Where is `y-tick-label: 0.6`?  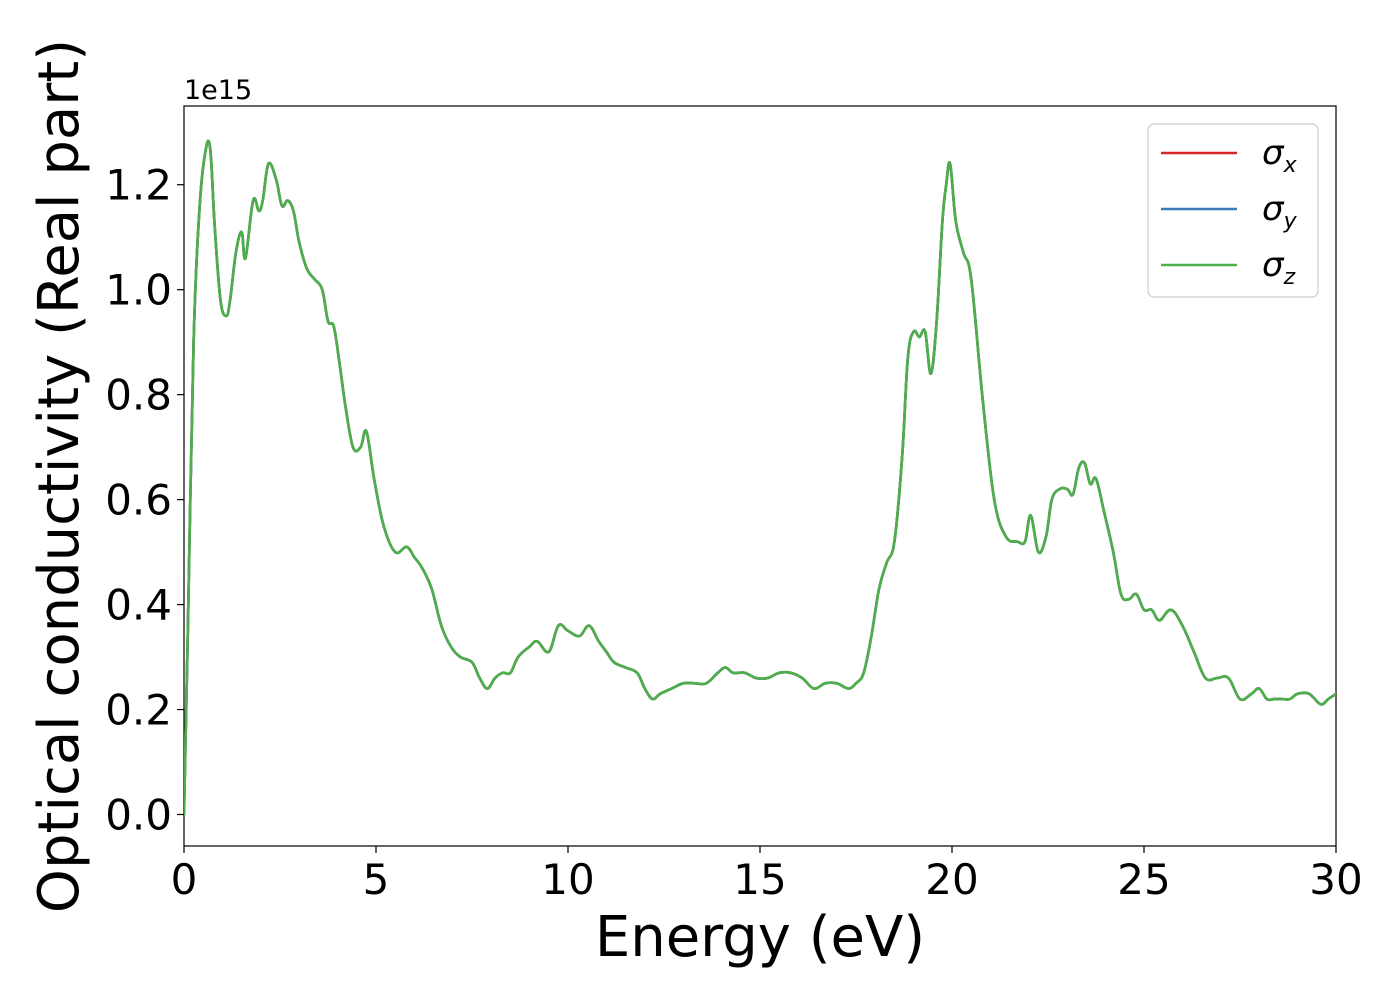
y-tick-label: 0.6 is located at coordinates (138, 500).